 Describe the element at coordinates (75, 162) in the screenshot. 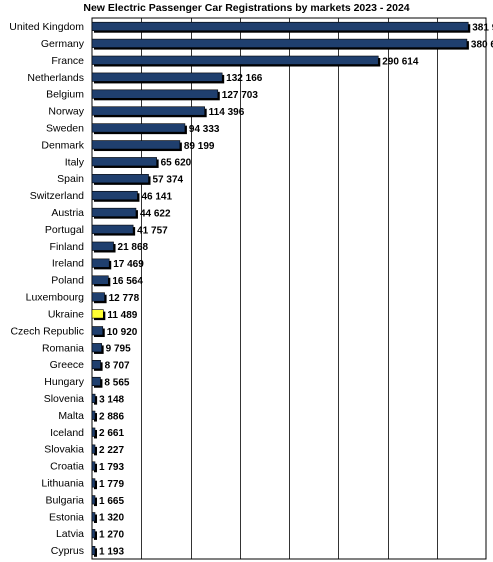

I see `category-label: Italy` at that location.